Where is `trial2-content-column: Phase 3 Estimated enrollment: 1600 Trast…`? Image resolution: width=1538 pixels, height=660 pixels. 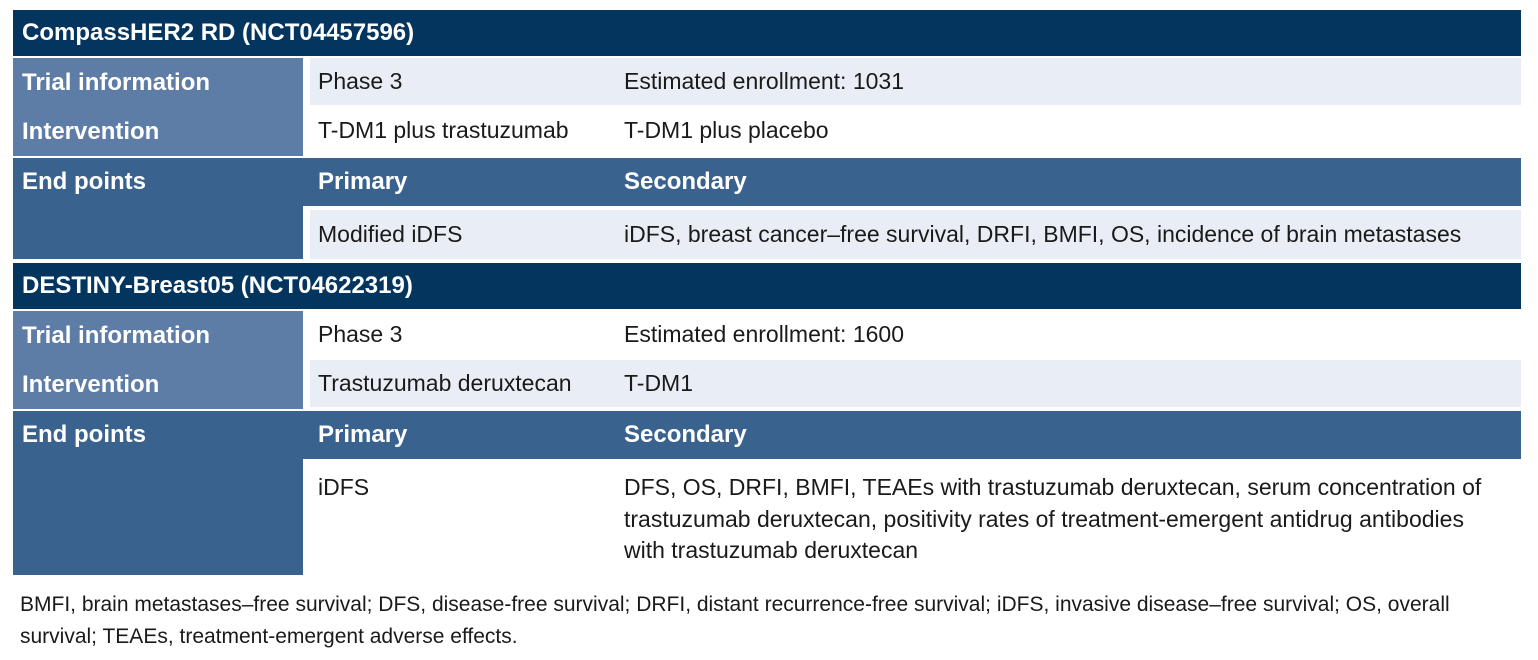
trial2-content-column: Phase 3 Estimated enrollment: 1600 Trast… is located at coordinates (912, 360).